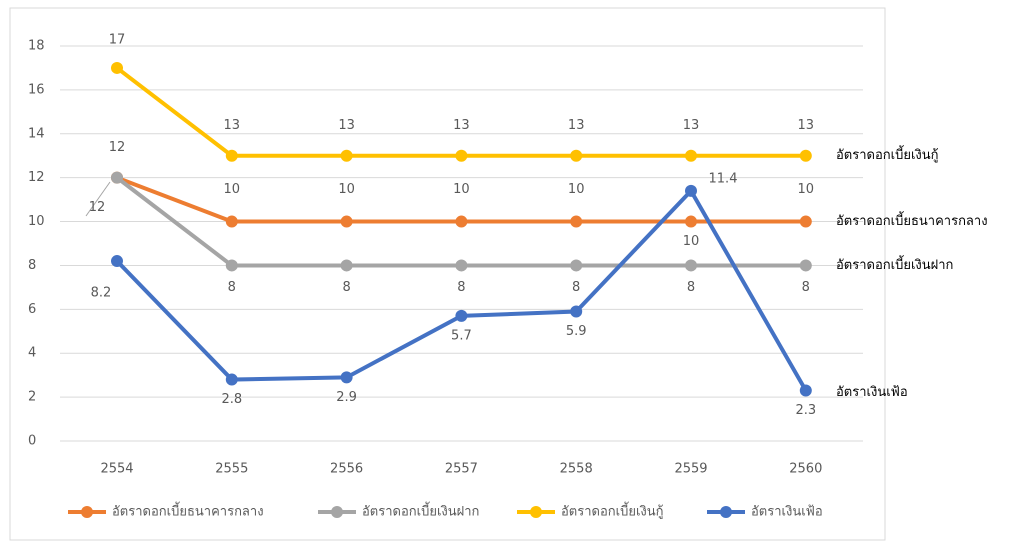  What do you see at coordinates (101, 293) in the screenshot?
I see `data-label: 8.2` at bounding box center [101, 293].